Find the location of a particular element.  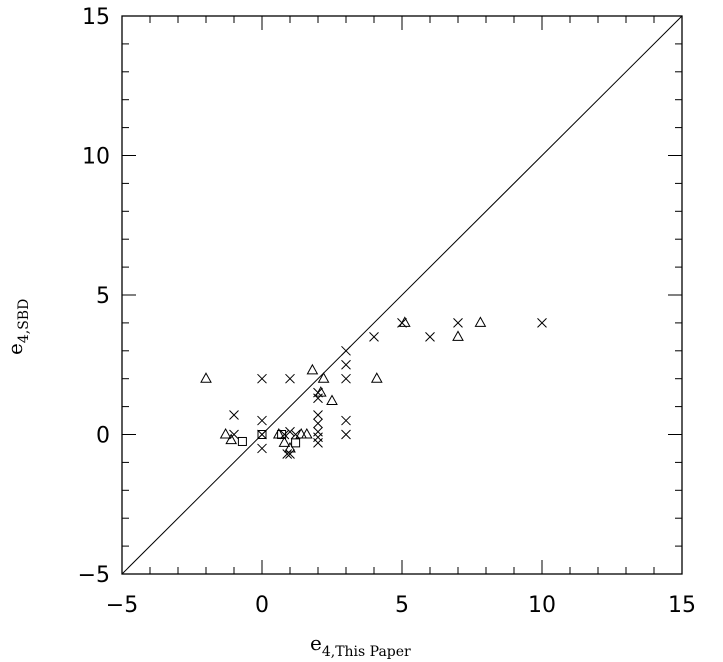

x-tick-label: 5 is located at coordinates (402, 605).